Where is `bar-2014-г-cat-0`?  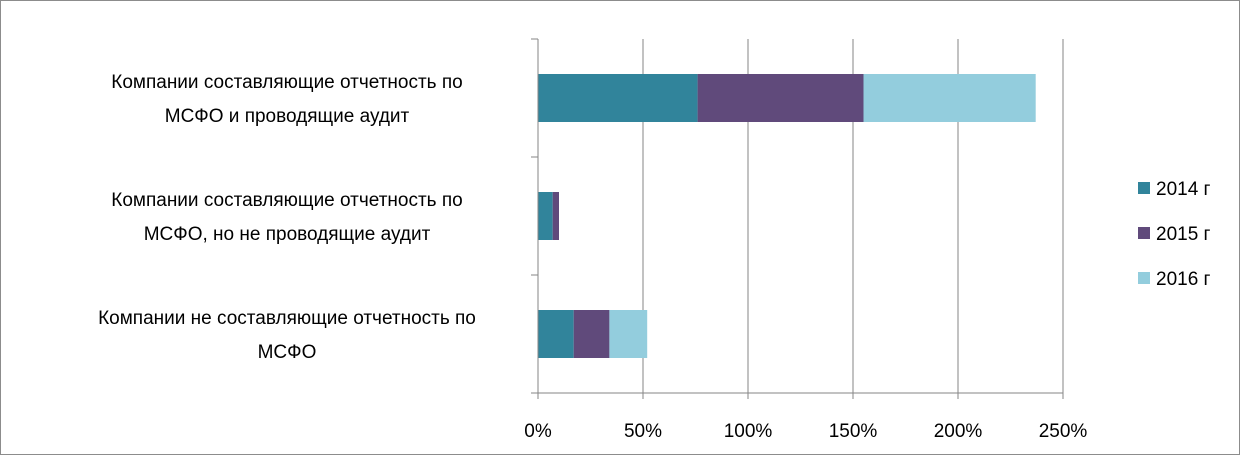
bar-2014-г-cat-0 is located at coordinates (618, 98).